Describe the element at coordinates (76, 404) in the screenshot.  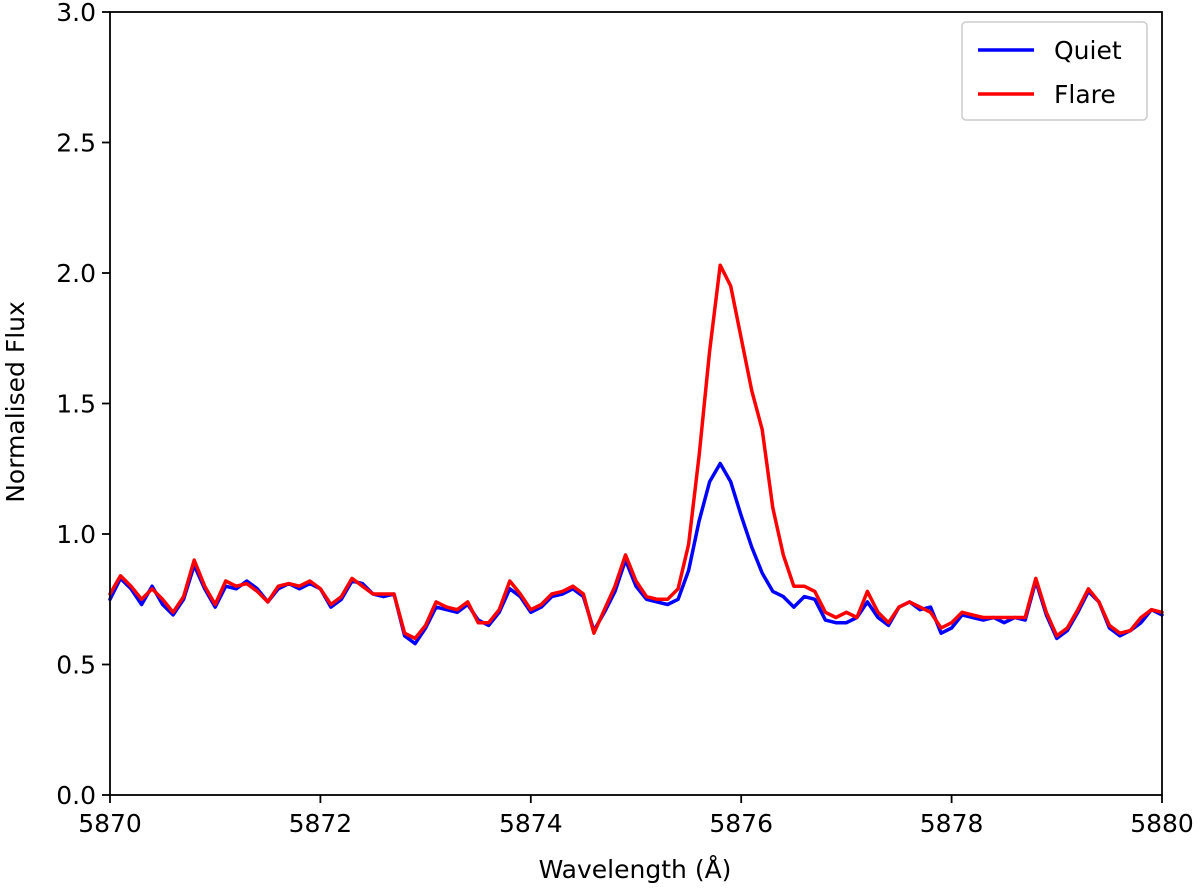
I see `y-tick-label: 1.5` at that location.